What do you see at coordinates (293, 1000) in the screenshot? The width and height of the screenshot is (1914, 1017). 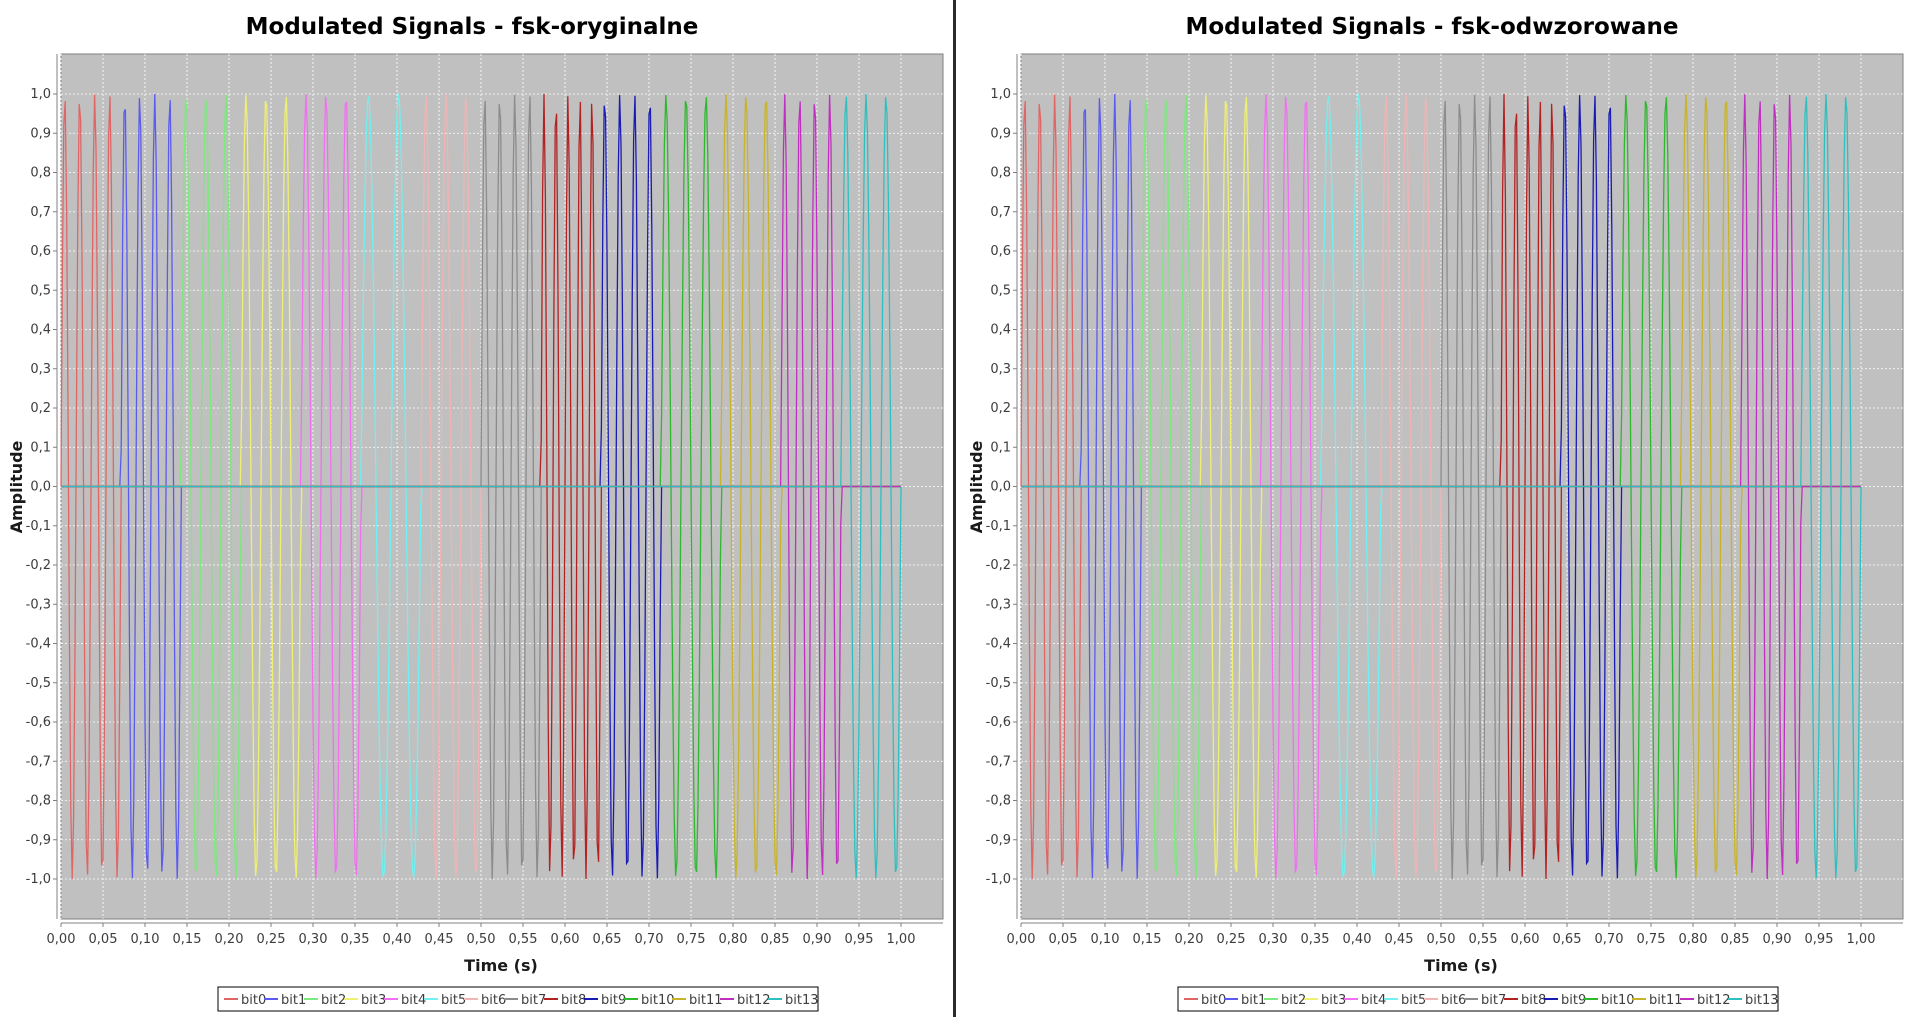 I see `legend-label-bit1: bit1` at bounding box center [293, 1000].